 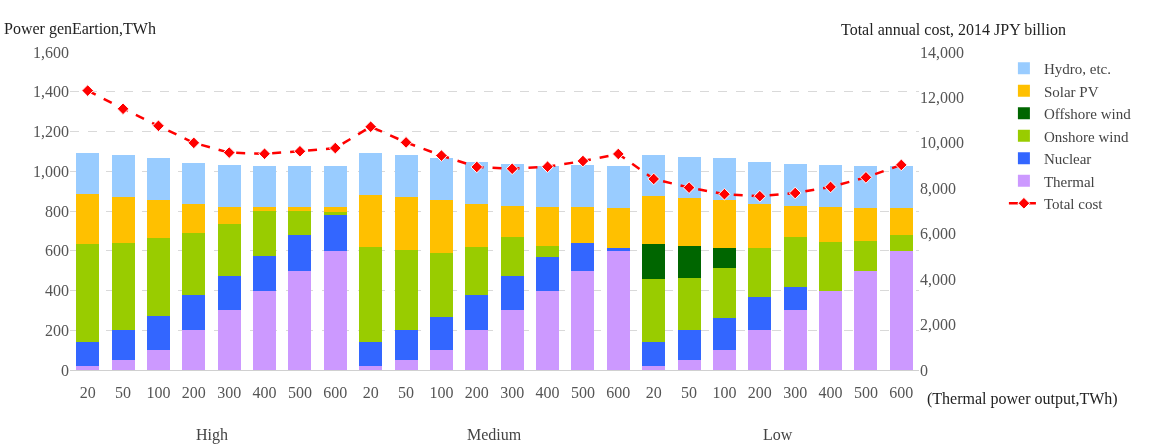 What do you see at coordinates (57, 330) in the screenshot?
I see `y-tick-label: 200` at bounding box center [57, 330].